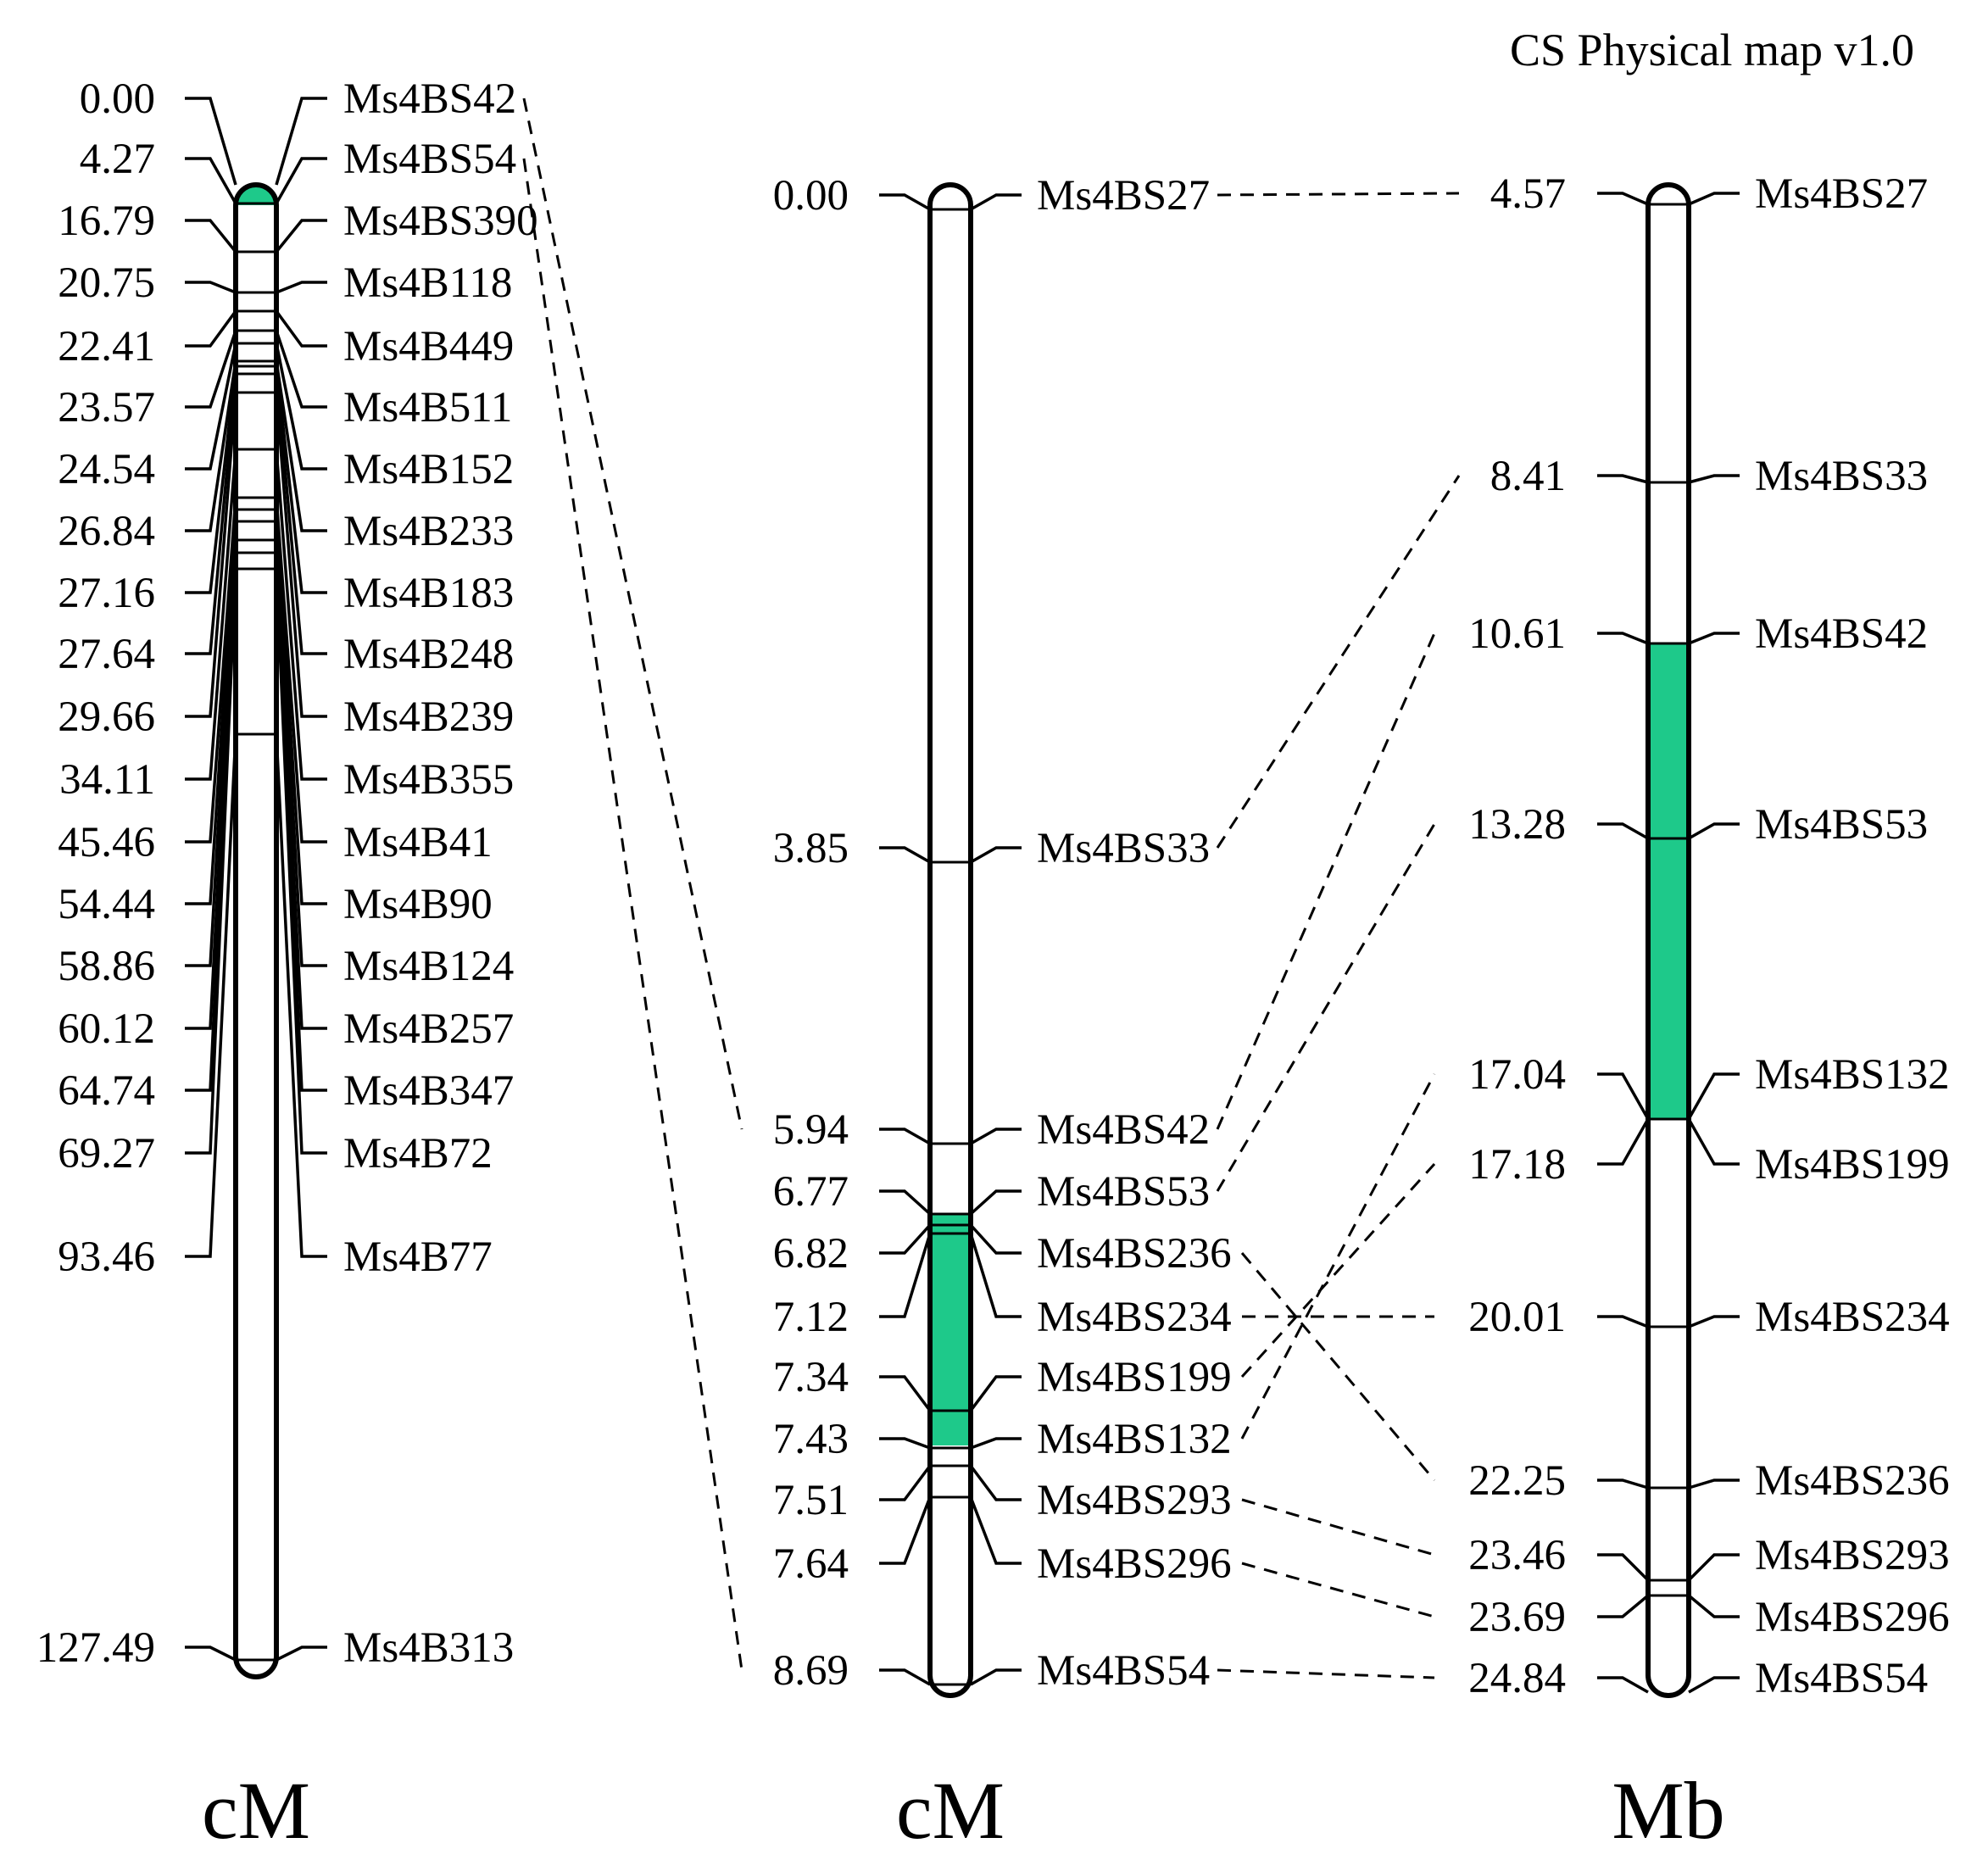 The height and width of the screenshot is (1860, 1988). I want to click on marker-position: 45.46, so click(107, 843).